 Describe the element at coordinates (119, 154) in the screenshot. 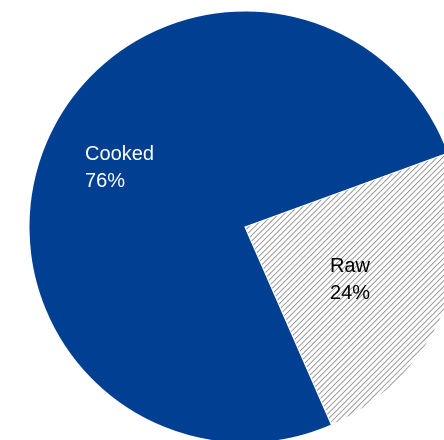

I see `pie-label-cooked: Cooked` at that location.